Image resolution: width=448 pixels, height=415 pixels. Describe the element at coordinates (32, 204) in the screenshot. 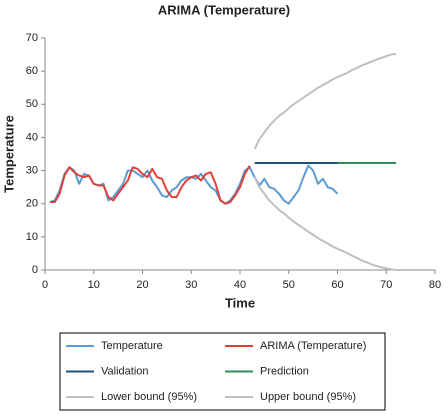

I see `y-tick-label: 20` at that location.